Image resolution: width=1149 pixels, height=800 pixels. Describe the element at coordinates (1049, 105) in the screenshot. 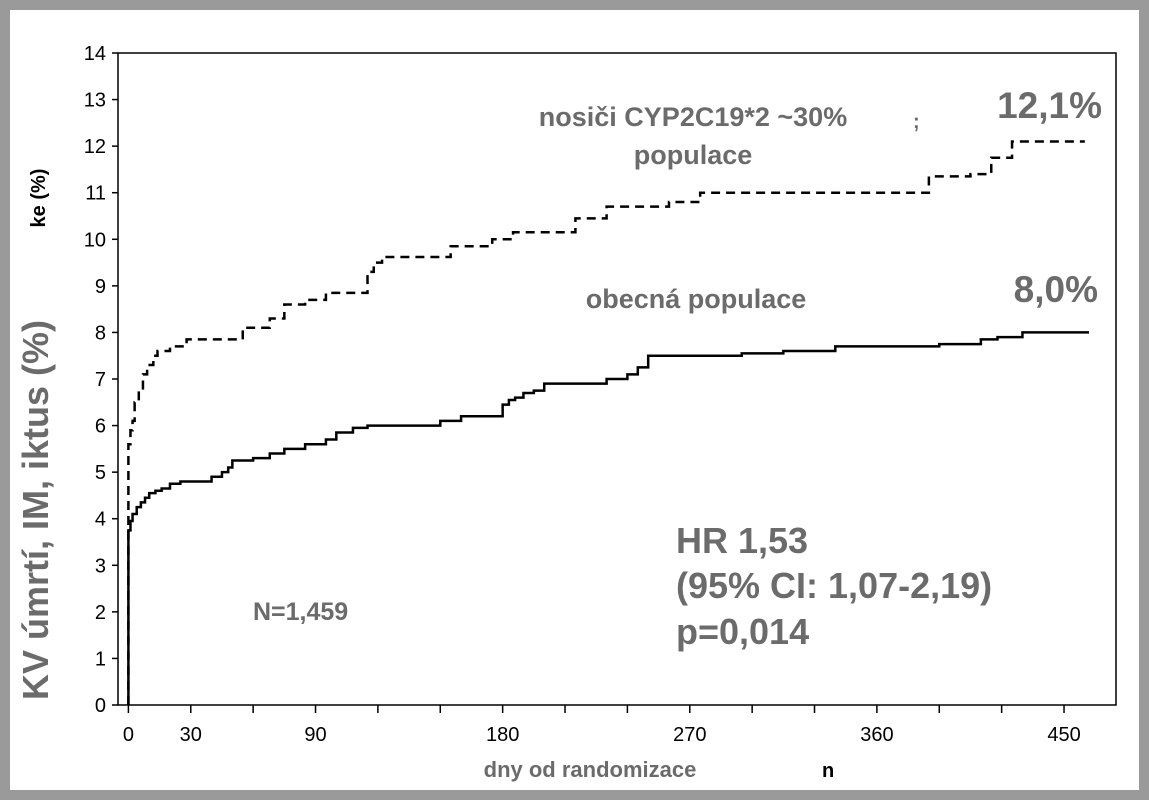

I see `end-label-carriers: 12,1%` at that location.